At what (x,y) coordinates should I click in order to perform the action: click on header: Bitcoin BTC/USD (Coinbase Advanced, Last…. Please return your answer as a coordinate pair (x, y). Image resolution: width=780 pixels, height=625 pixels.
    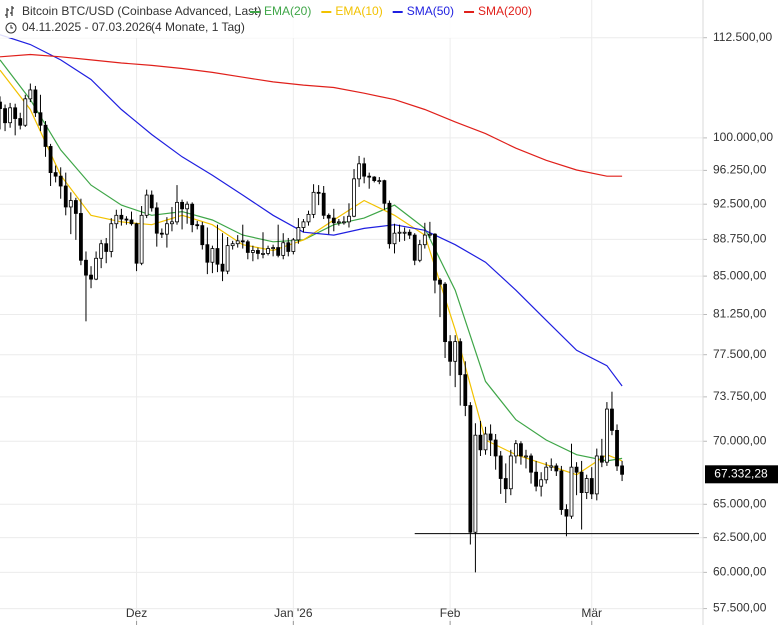
    Looking at the image, I should click on (280, 19).